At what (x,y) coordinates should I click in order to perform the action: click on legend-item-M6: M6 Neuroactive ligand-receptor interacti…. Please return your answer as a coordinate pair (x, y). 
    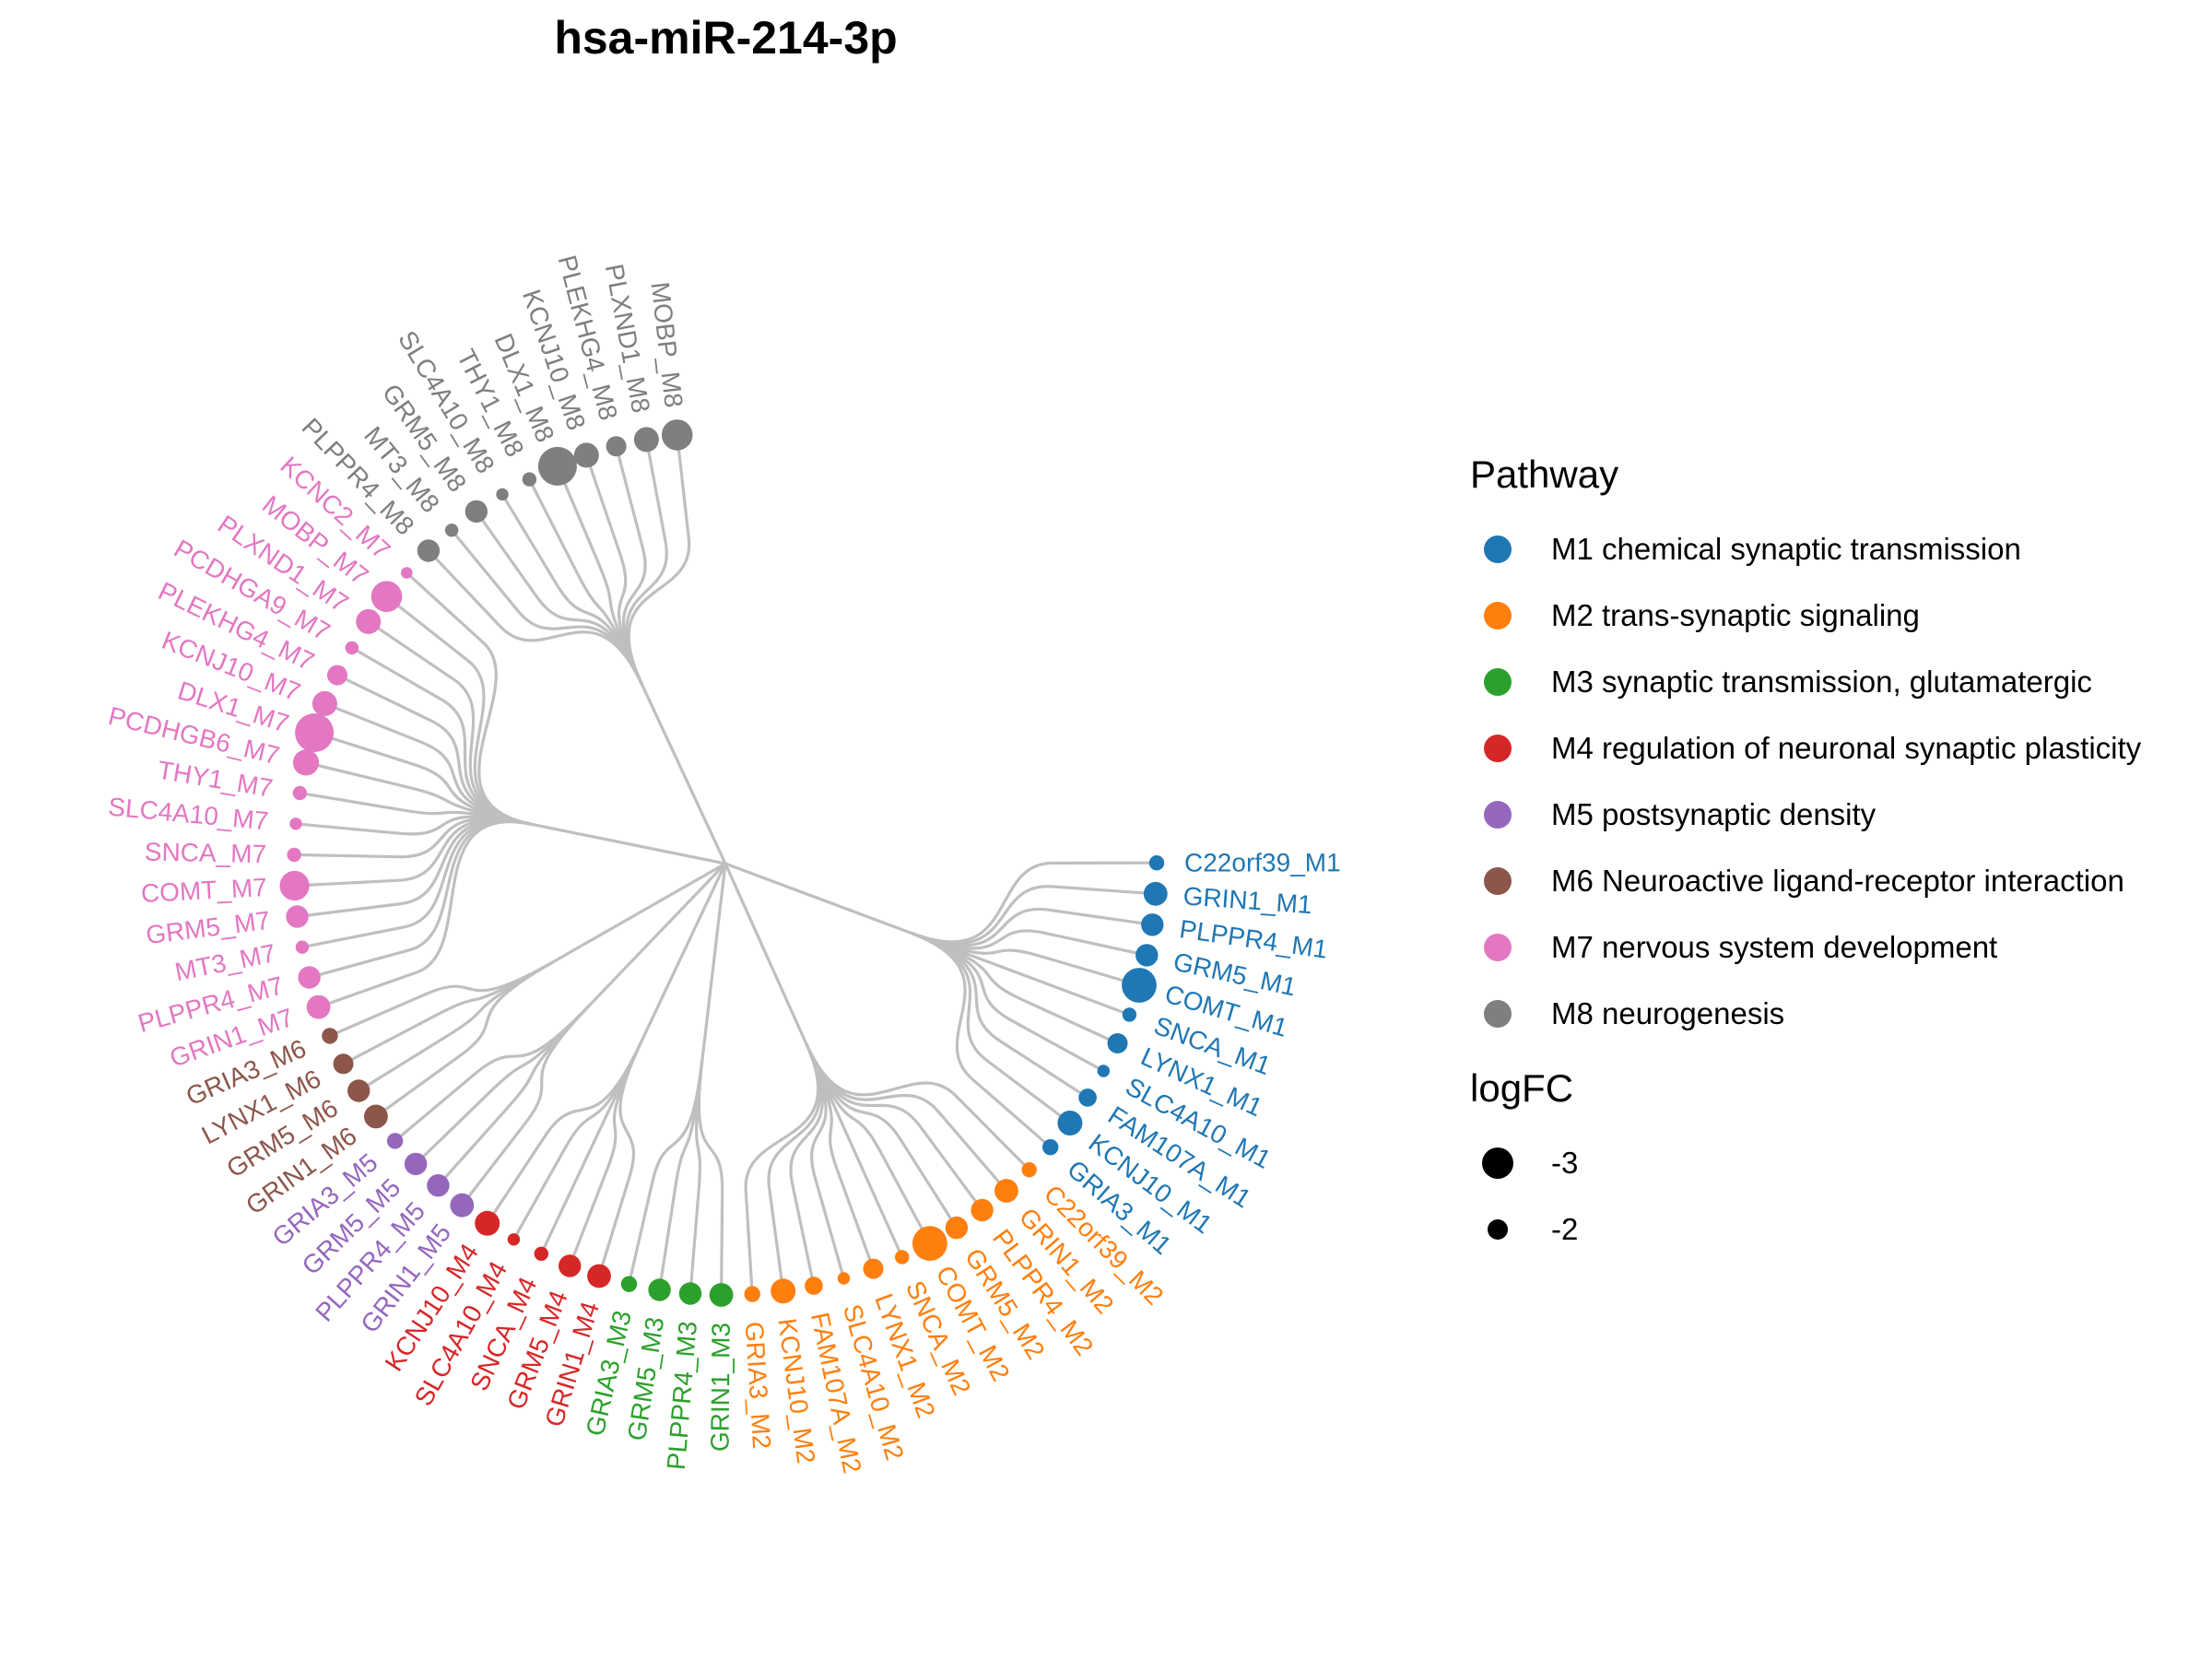
    Looking at the image, I should click on (1841, 881).